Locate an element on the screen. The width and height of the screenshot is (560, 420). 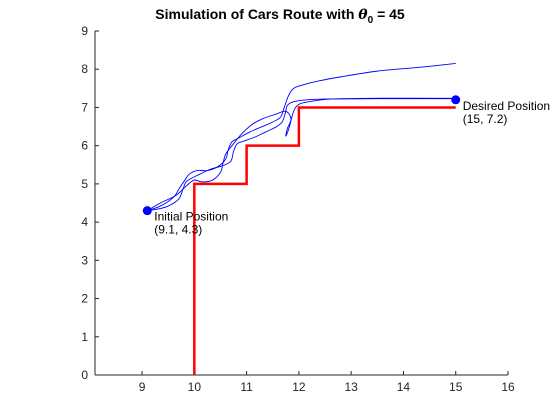
x-tick-label: 16 is located at coordinates (508, 387).